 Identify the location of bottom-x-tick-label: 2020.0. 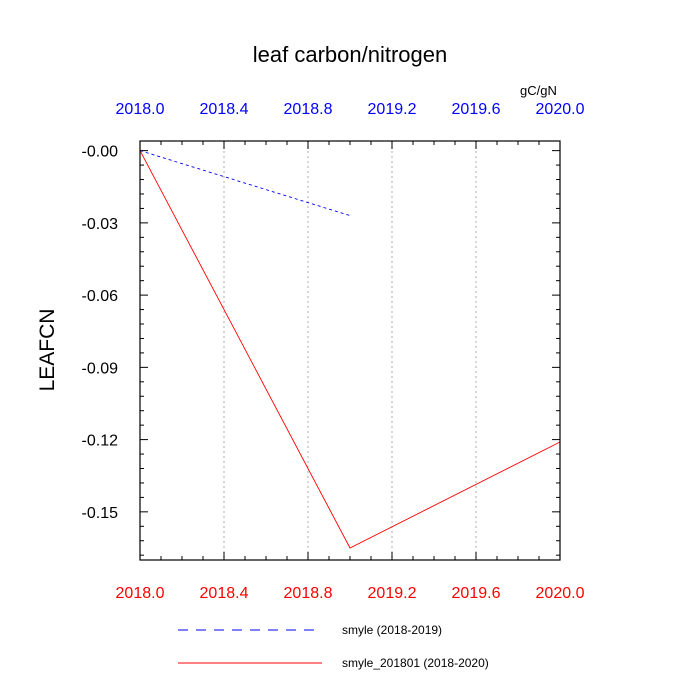
(560, 593).